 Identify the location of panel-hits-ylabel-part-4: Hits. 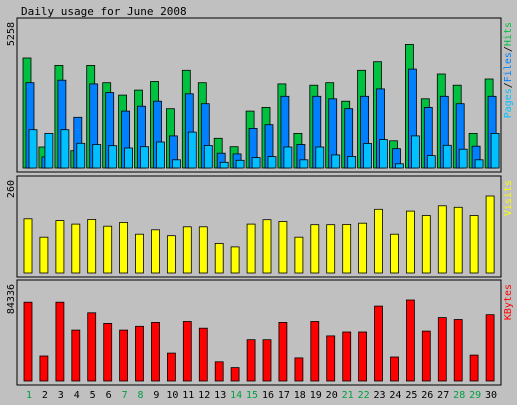
(508, 34).